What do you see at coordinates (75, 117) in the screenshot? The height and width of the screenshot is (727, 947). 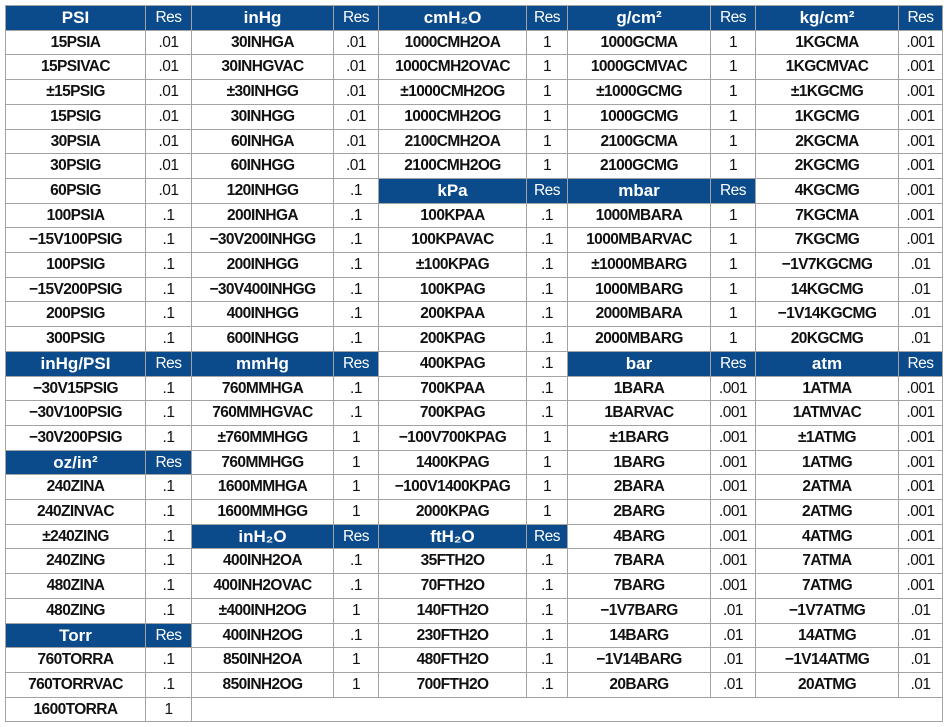 I see `range-code-cell: 15PSIG` at bounding box center [75, 117].